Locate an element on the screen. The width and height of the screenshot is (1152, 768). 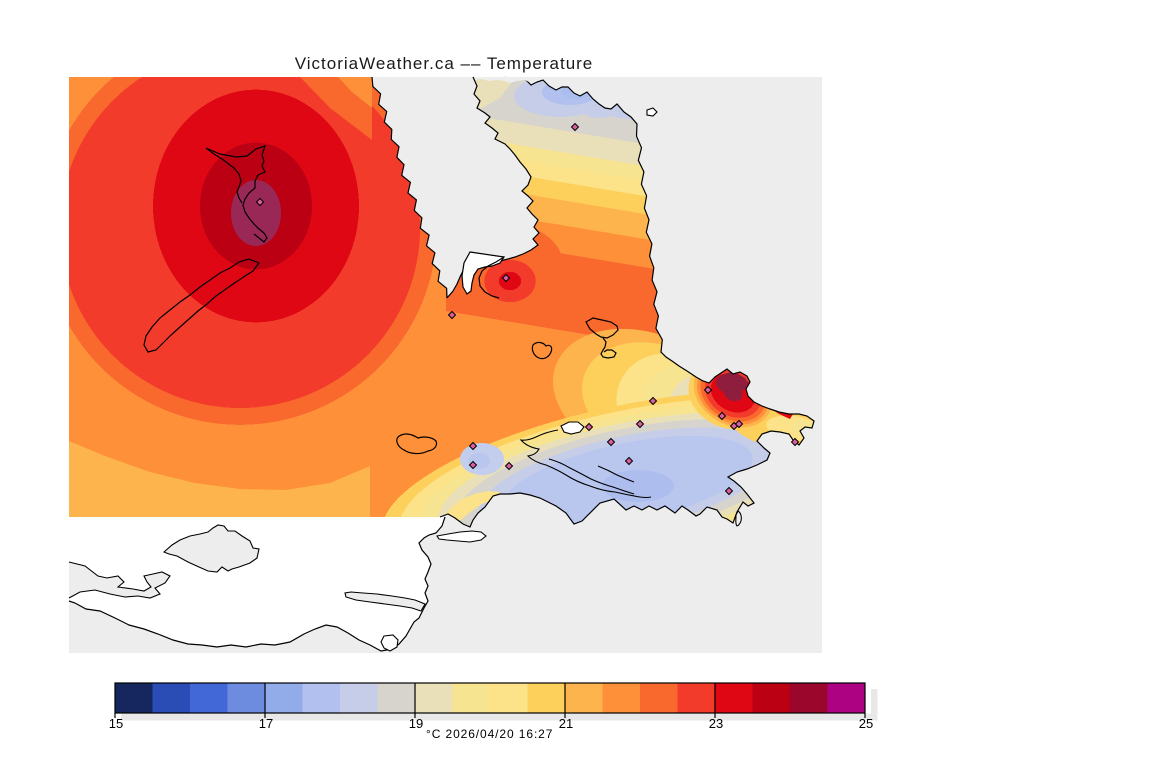
svg-text: 21 is located at coordinates (566, 723).